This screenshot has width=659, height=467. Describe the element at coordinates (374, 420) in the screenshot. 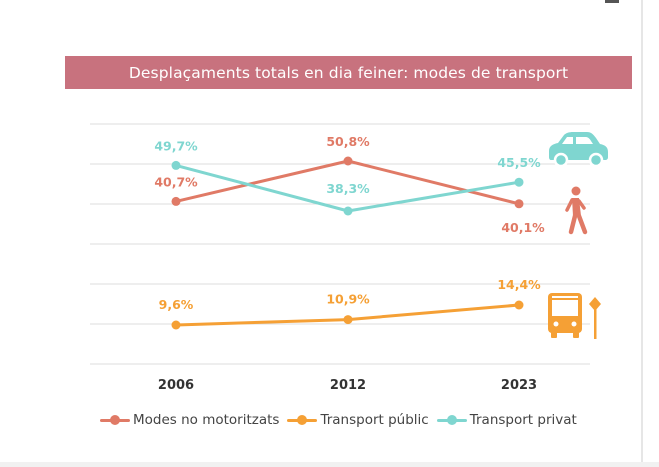

I see `legend-label: Transport públic` at that location.